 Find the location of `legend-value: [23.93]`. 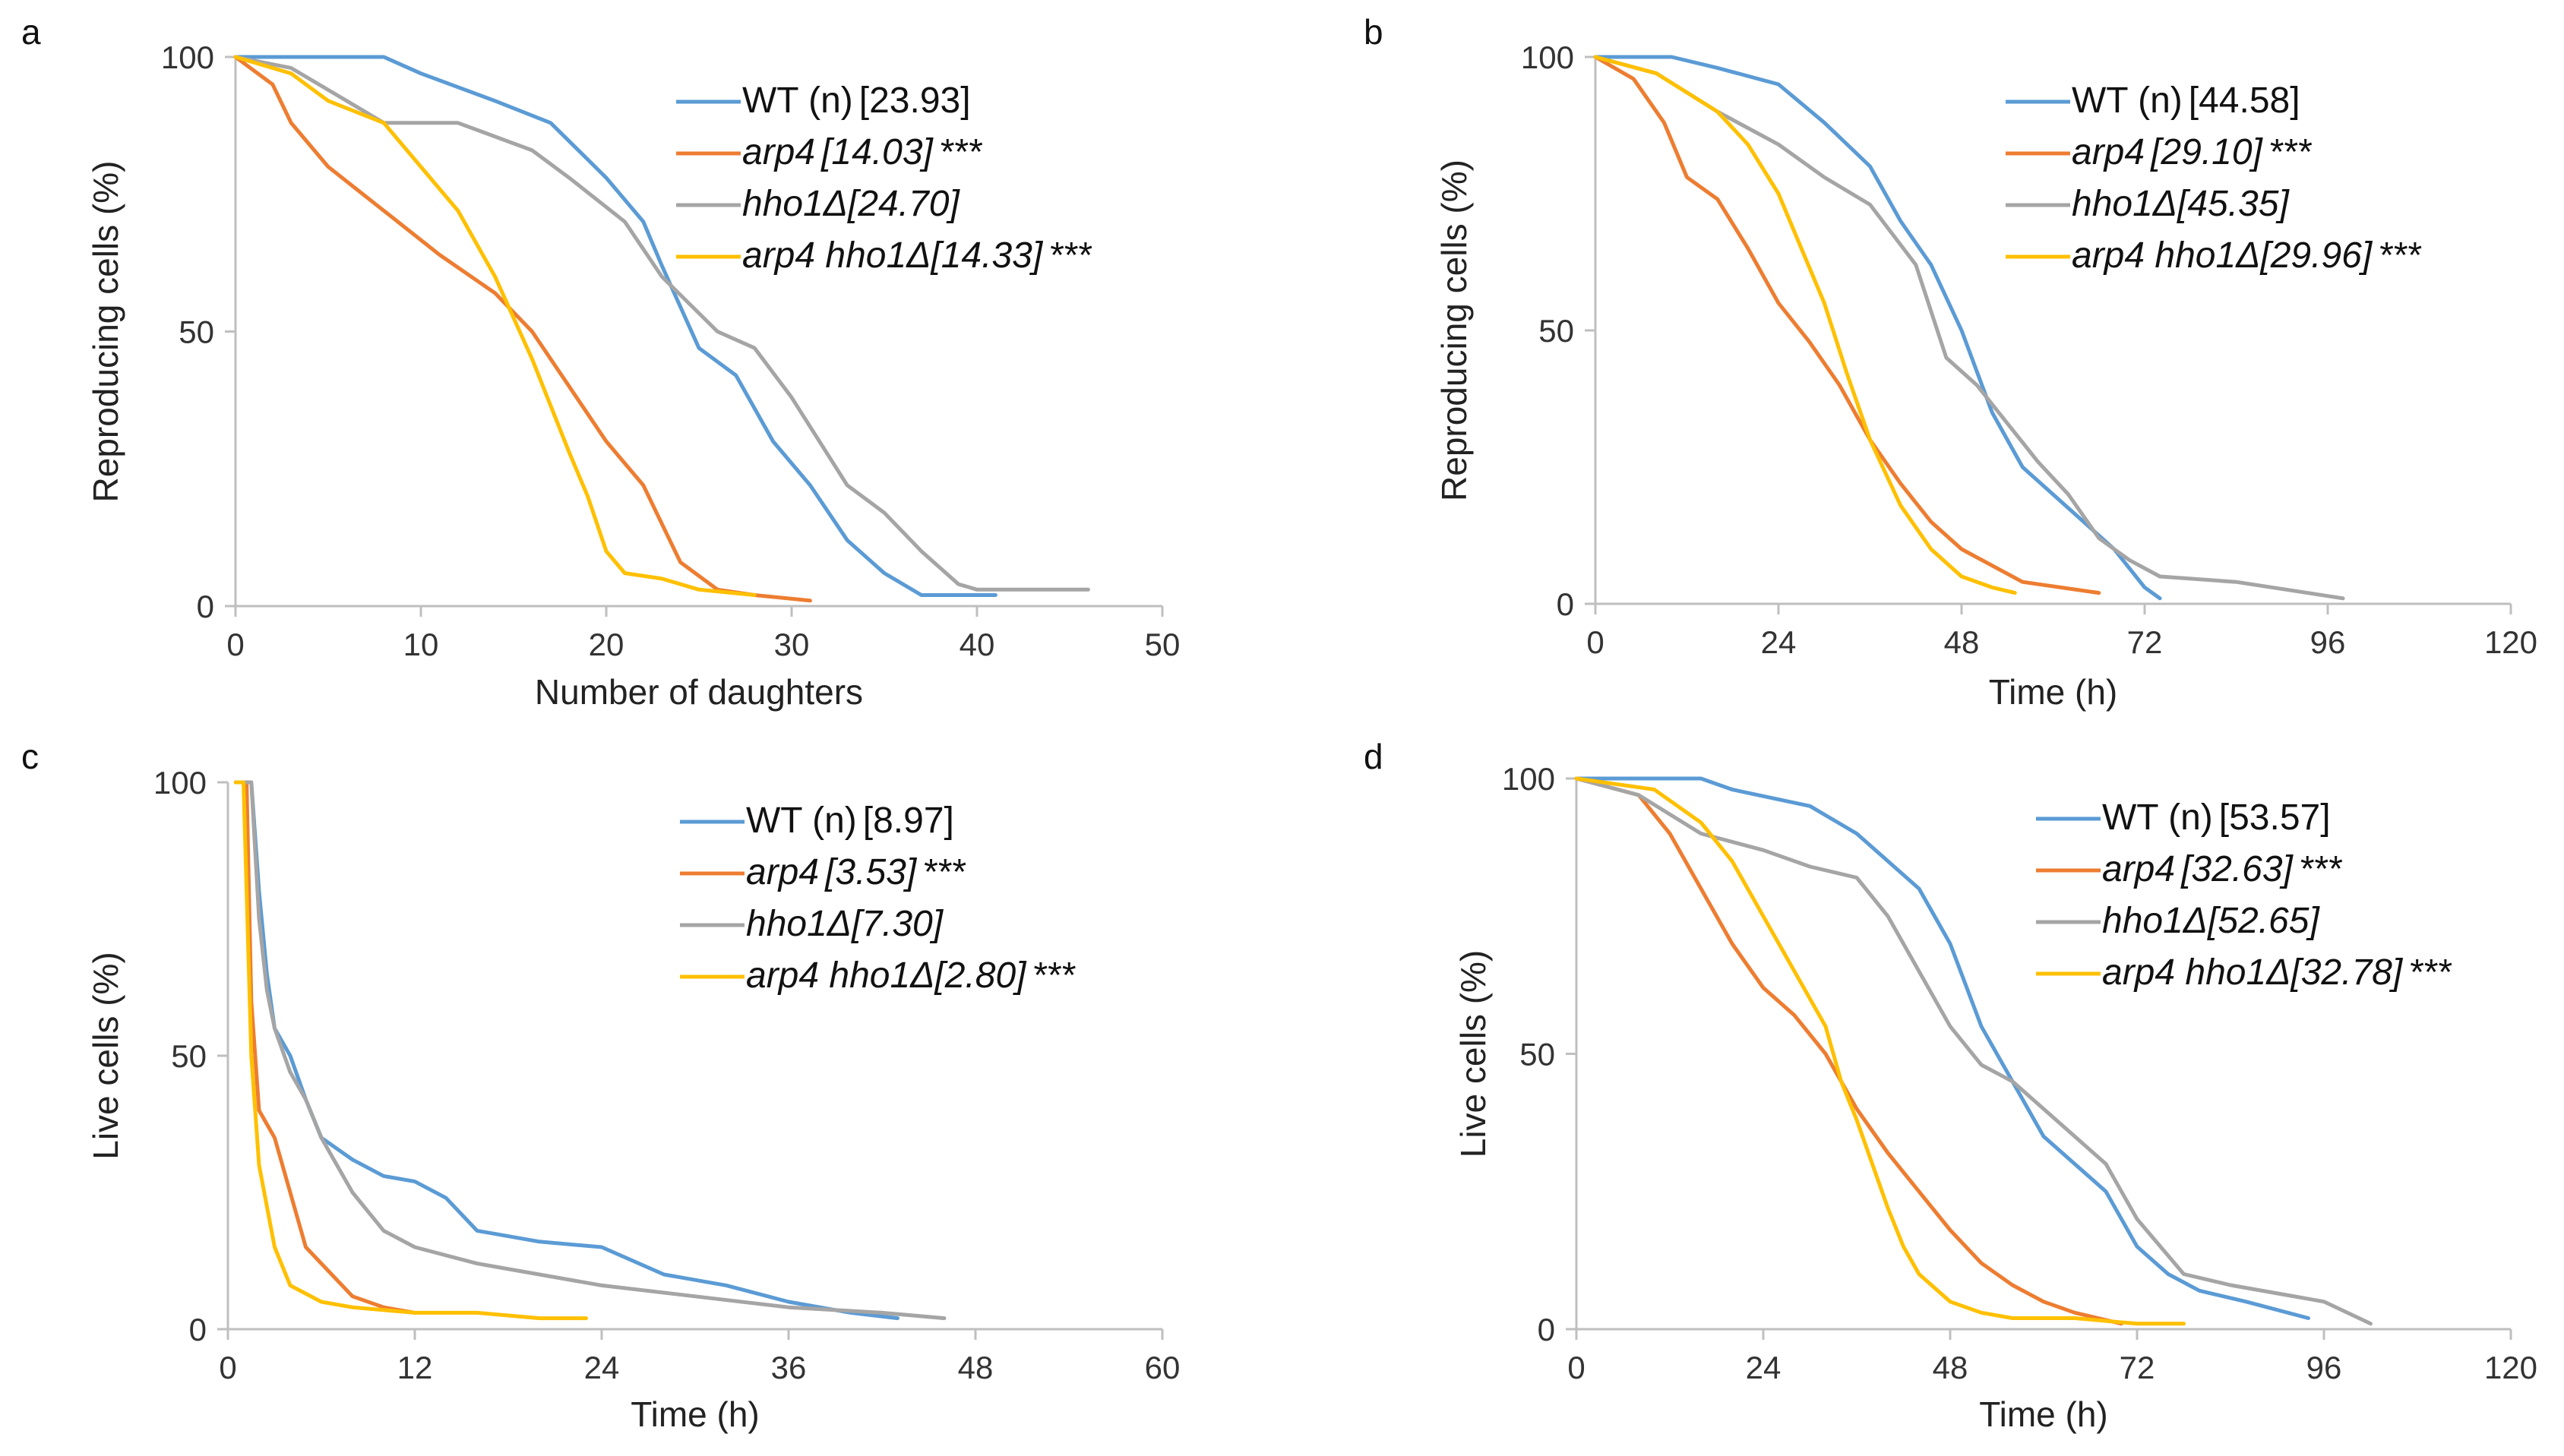

legend-value: [23.93] is located at coordinates (915, 101).